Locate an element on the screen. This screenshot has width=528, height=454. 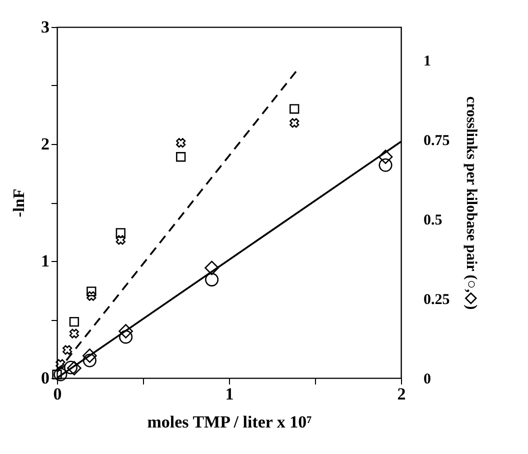
y-axis-title: -lnF is located at coordinates (19, 203).